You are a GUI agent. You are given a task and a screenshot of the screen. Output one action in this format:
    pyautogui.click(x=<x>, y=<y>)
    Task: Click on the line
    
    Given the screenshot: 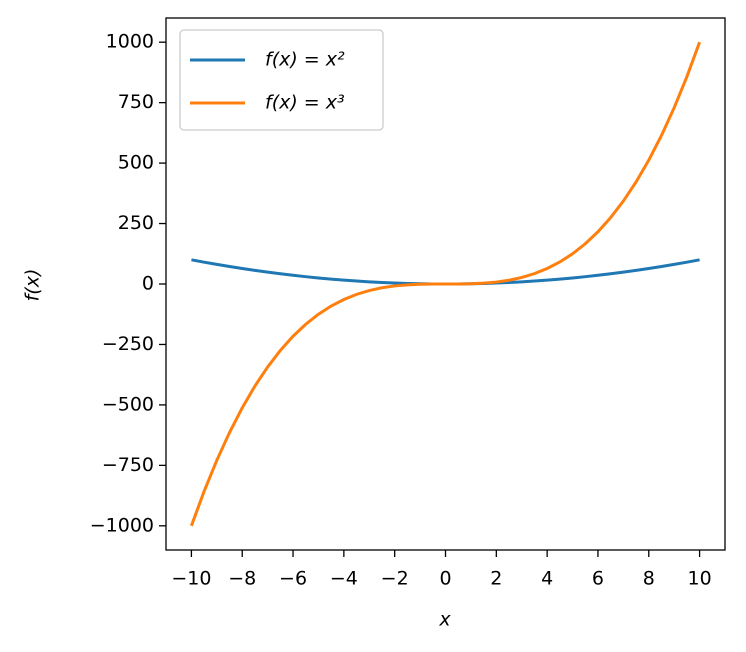 What is the action you would take?
    pyautogui.click(x=445, y=272)
    